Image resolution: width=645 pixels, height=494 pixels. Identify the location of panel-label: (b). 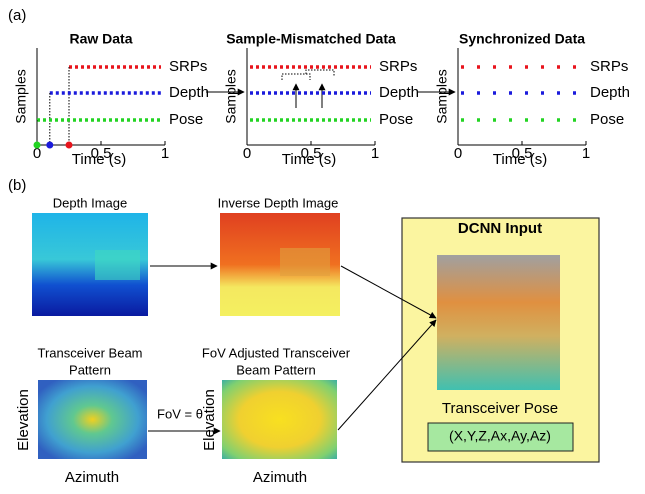
(17, 185).